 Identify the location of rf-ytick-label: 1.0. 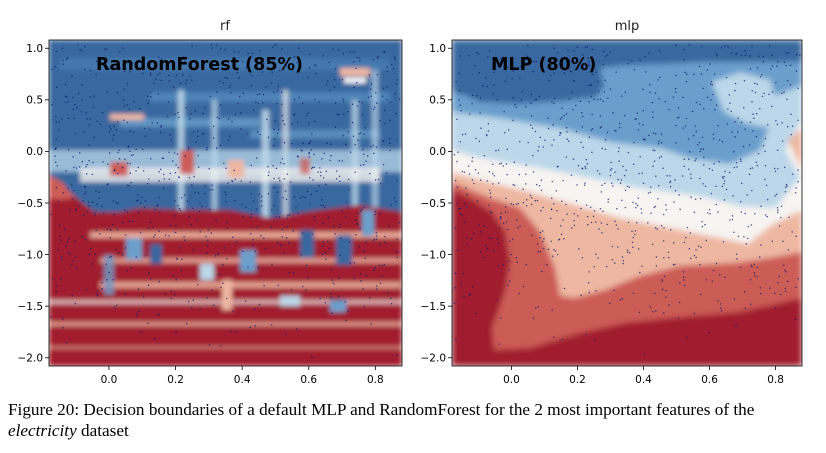
(34, 49).